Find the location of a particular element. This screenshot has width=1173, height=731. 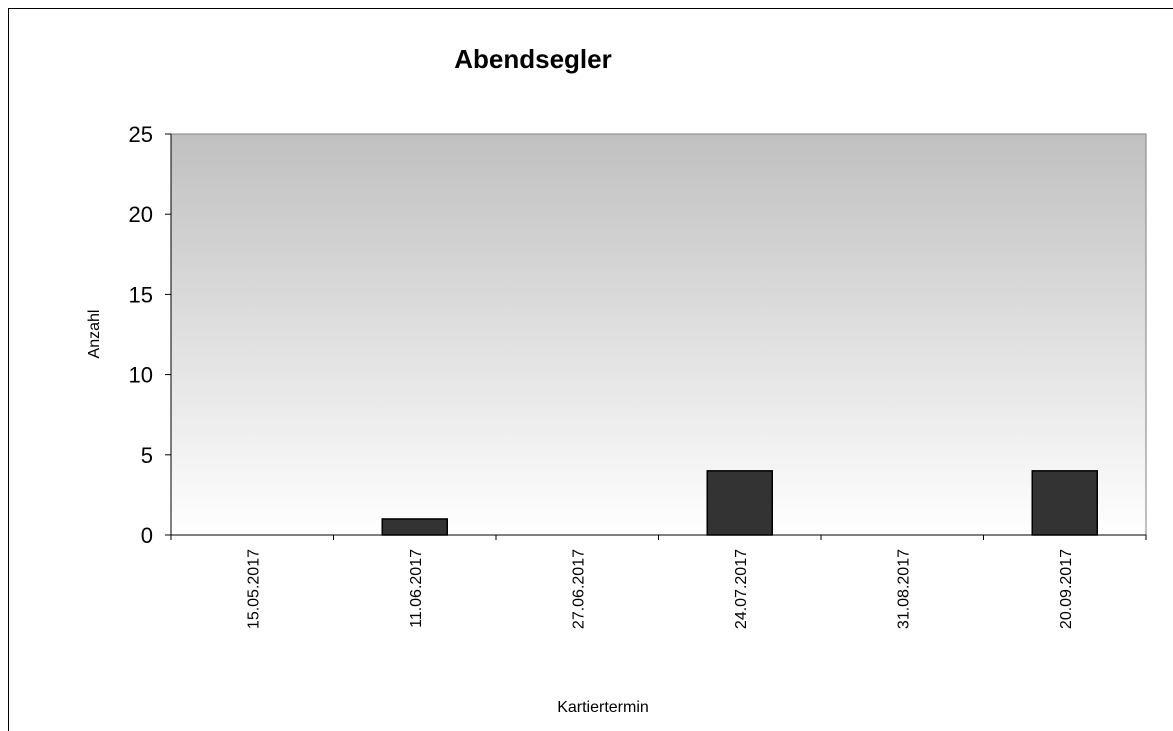

y-tick-label: 5 is located at coordinates (147, 455).